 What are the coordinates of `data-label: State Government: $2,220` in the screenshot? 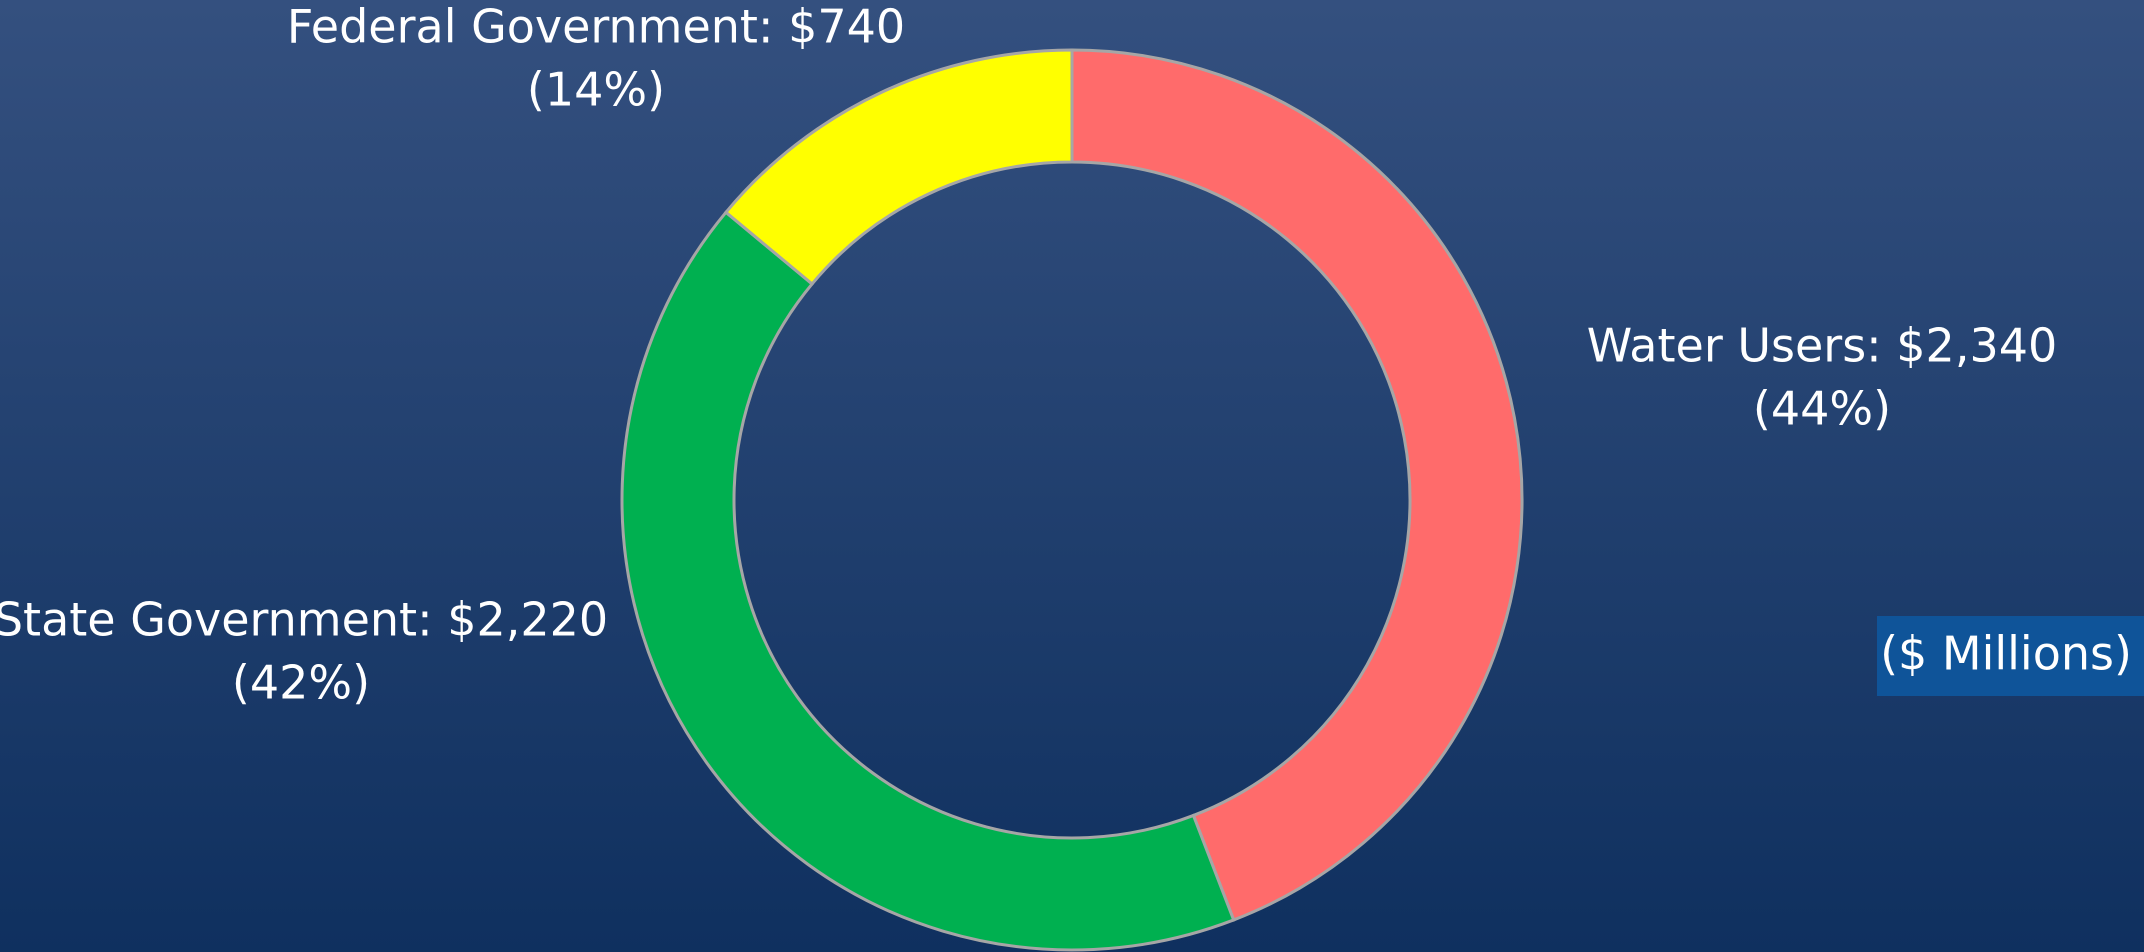 It's located at (304, 620).